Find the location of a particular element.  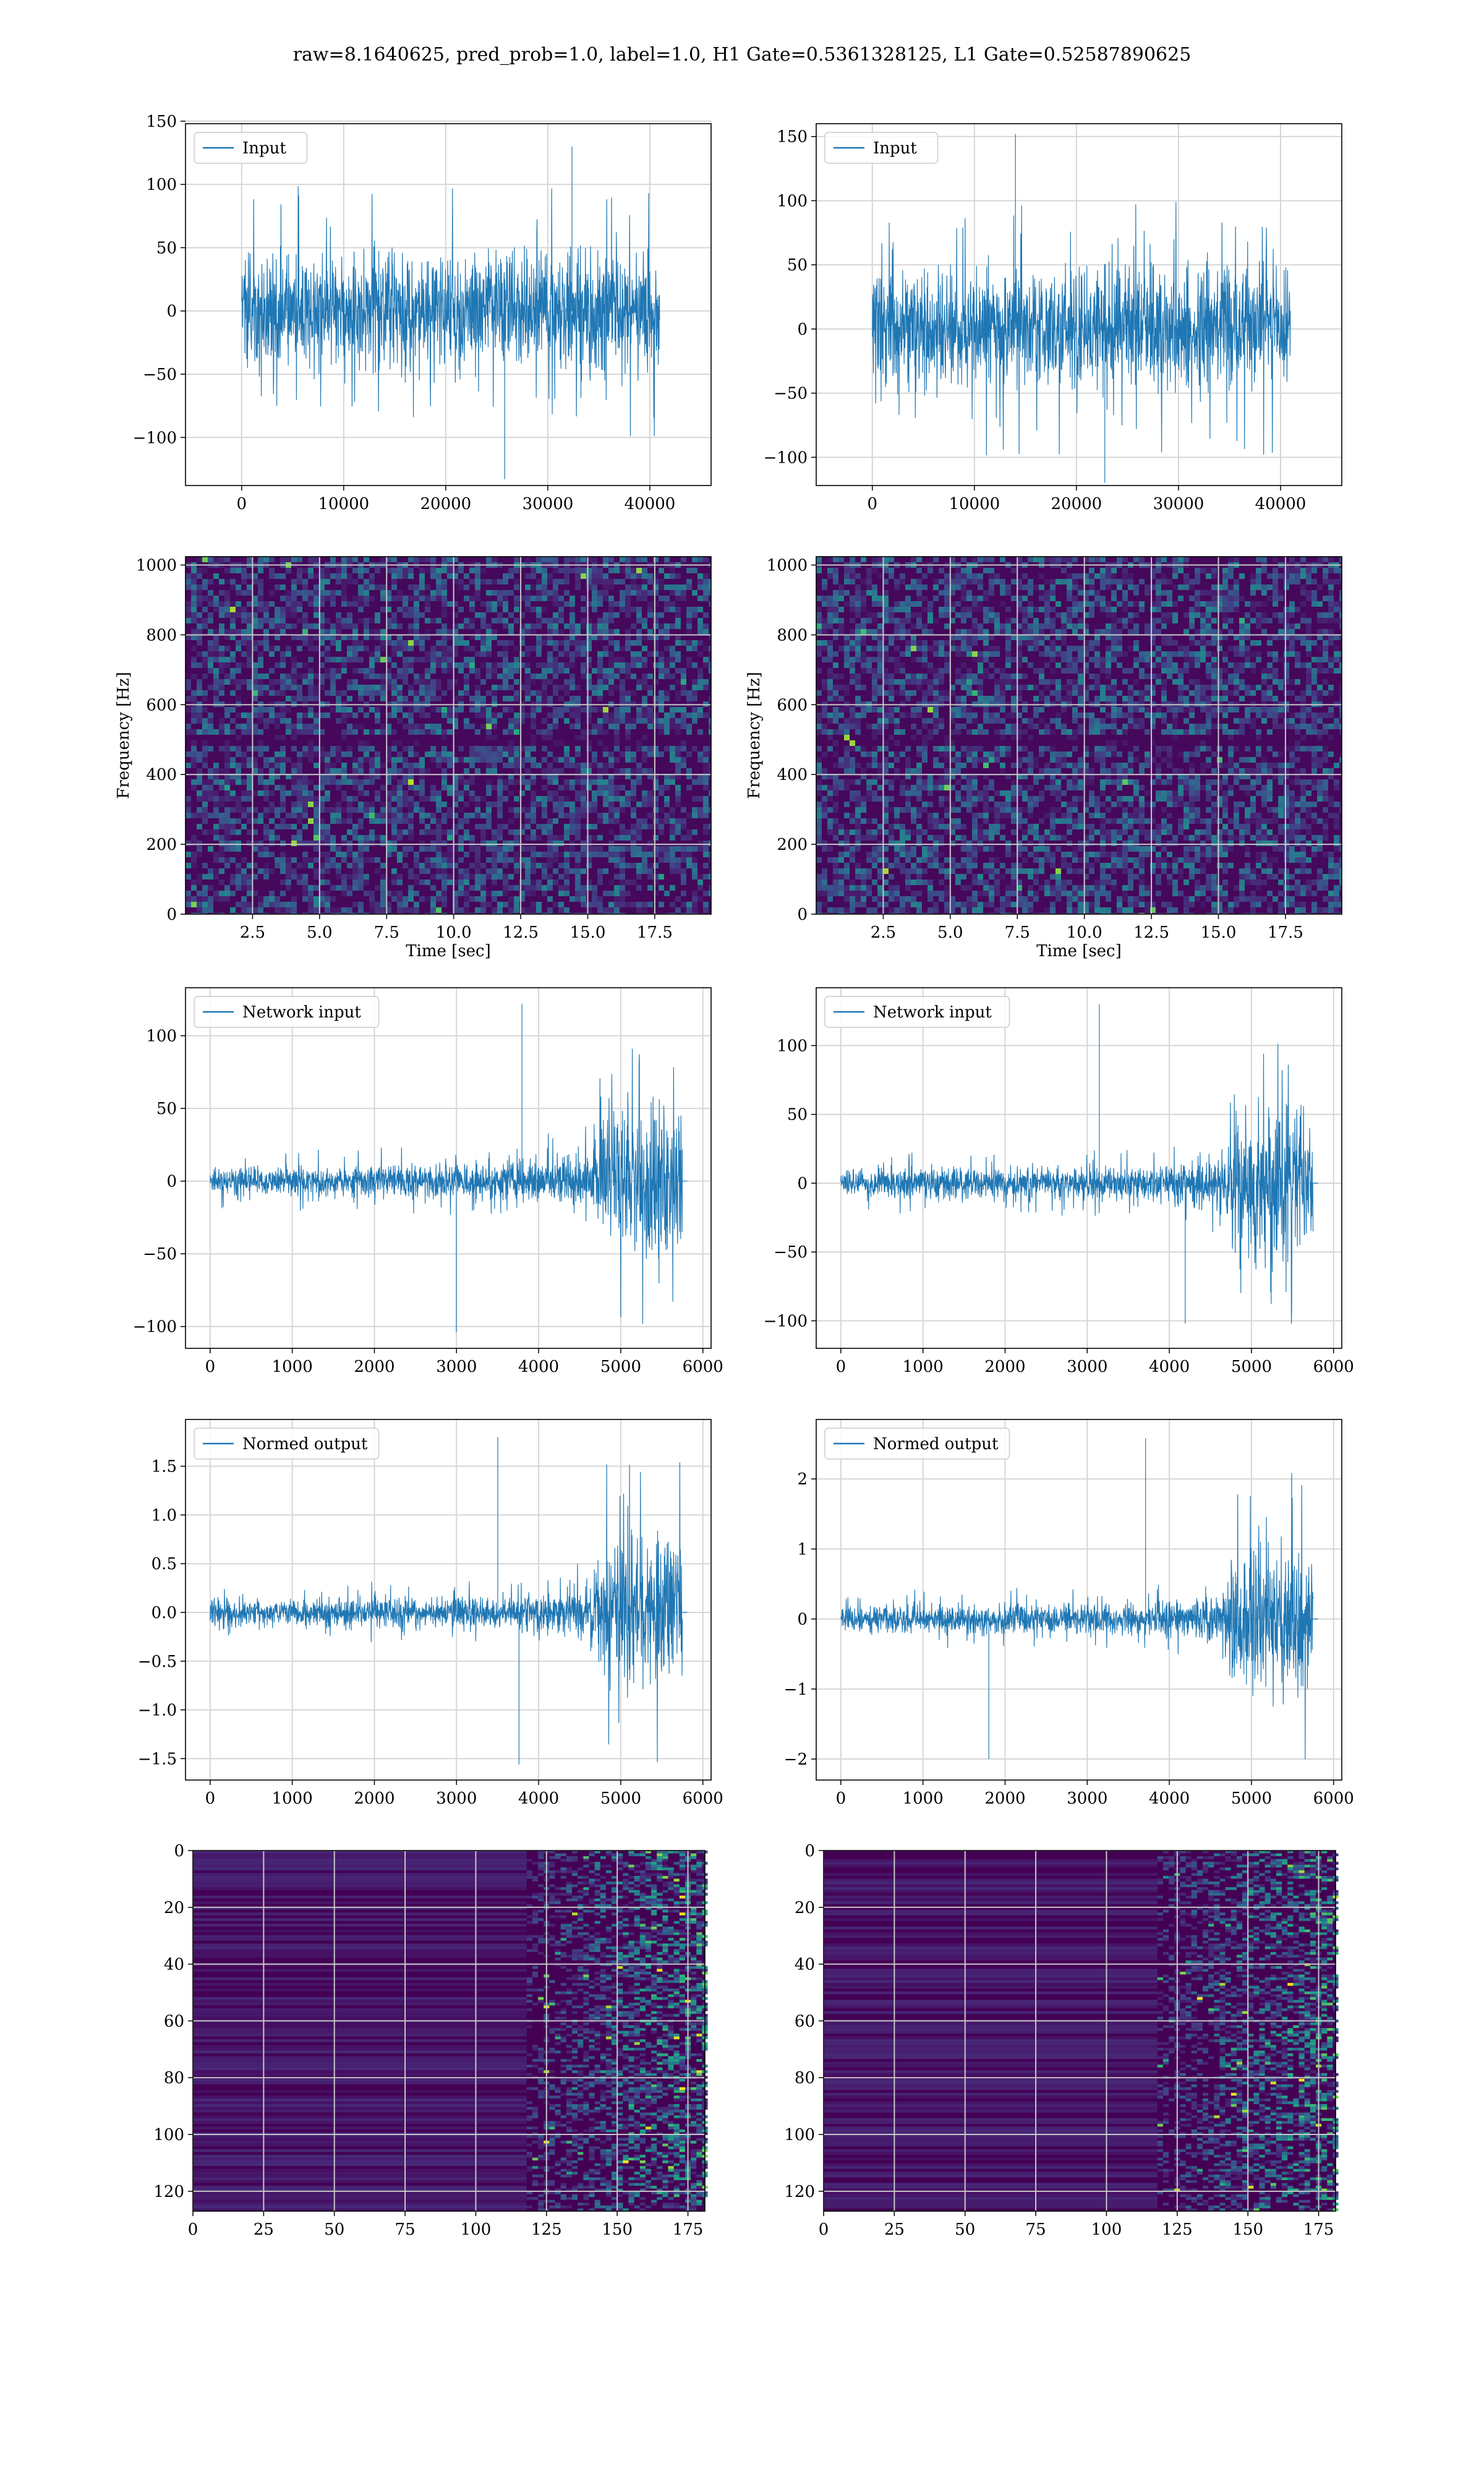

series-line is located at coordinates (450, 312).